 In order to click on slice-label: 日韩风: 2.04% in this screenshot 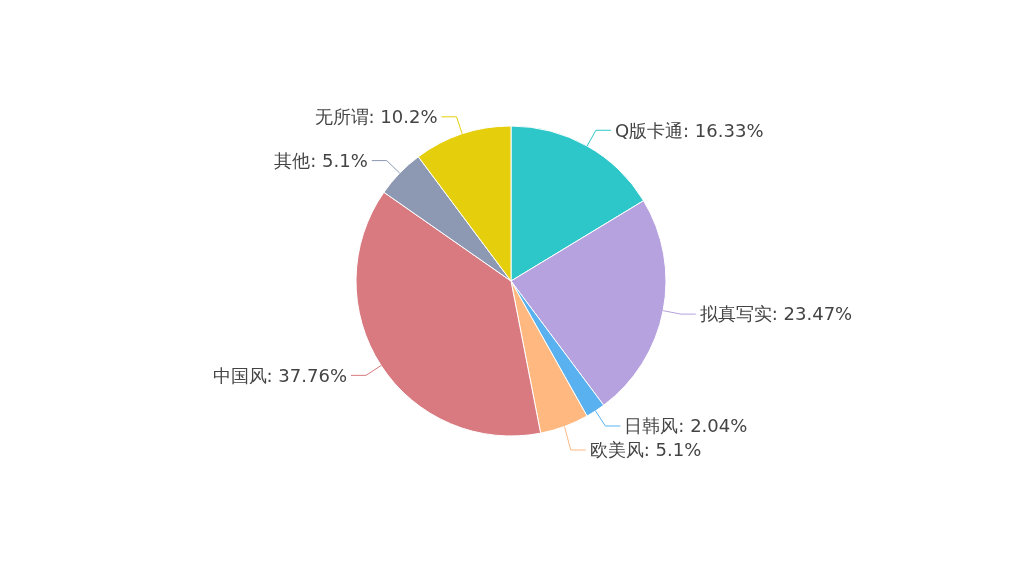, I will do `click(686, 426)`.